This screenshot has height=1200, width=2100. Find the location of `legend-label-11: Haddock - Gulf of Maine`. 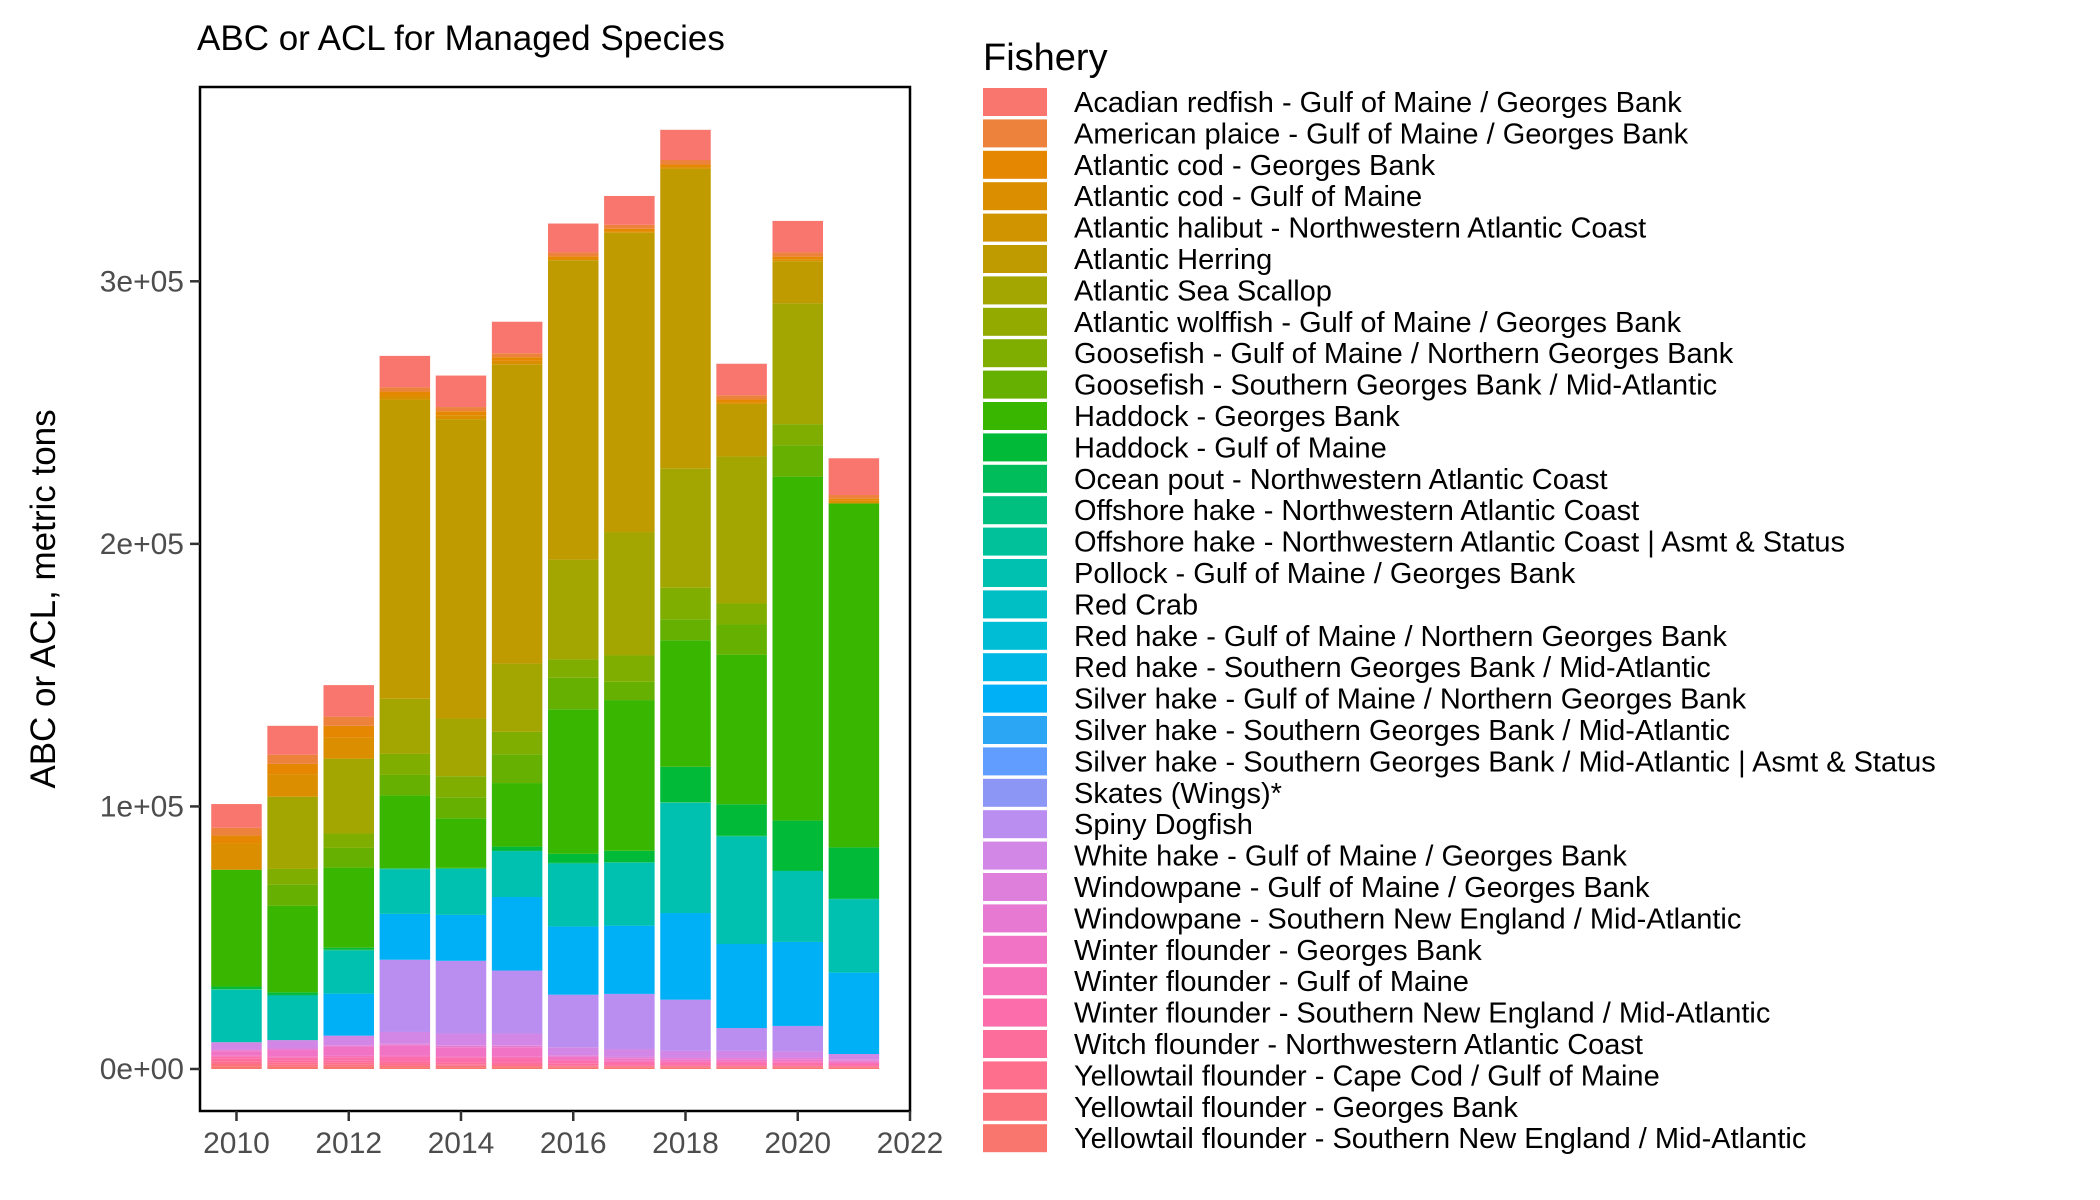

legend-label-11: Haddock - Gulf of Maine is located at coordinates (1230, 448).